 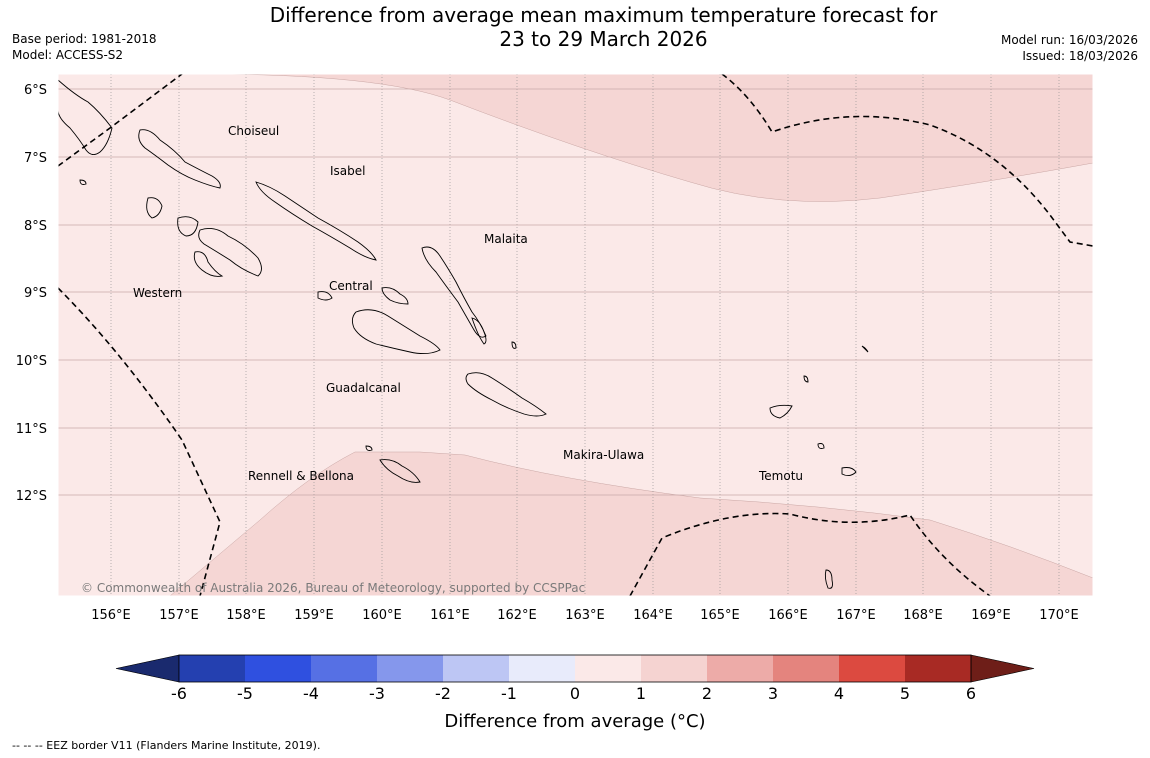 I want to click on lat-tick-label: 7°S, so click(x=35, y=158).